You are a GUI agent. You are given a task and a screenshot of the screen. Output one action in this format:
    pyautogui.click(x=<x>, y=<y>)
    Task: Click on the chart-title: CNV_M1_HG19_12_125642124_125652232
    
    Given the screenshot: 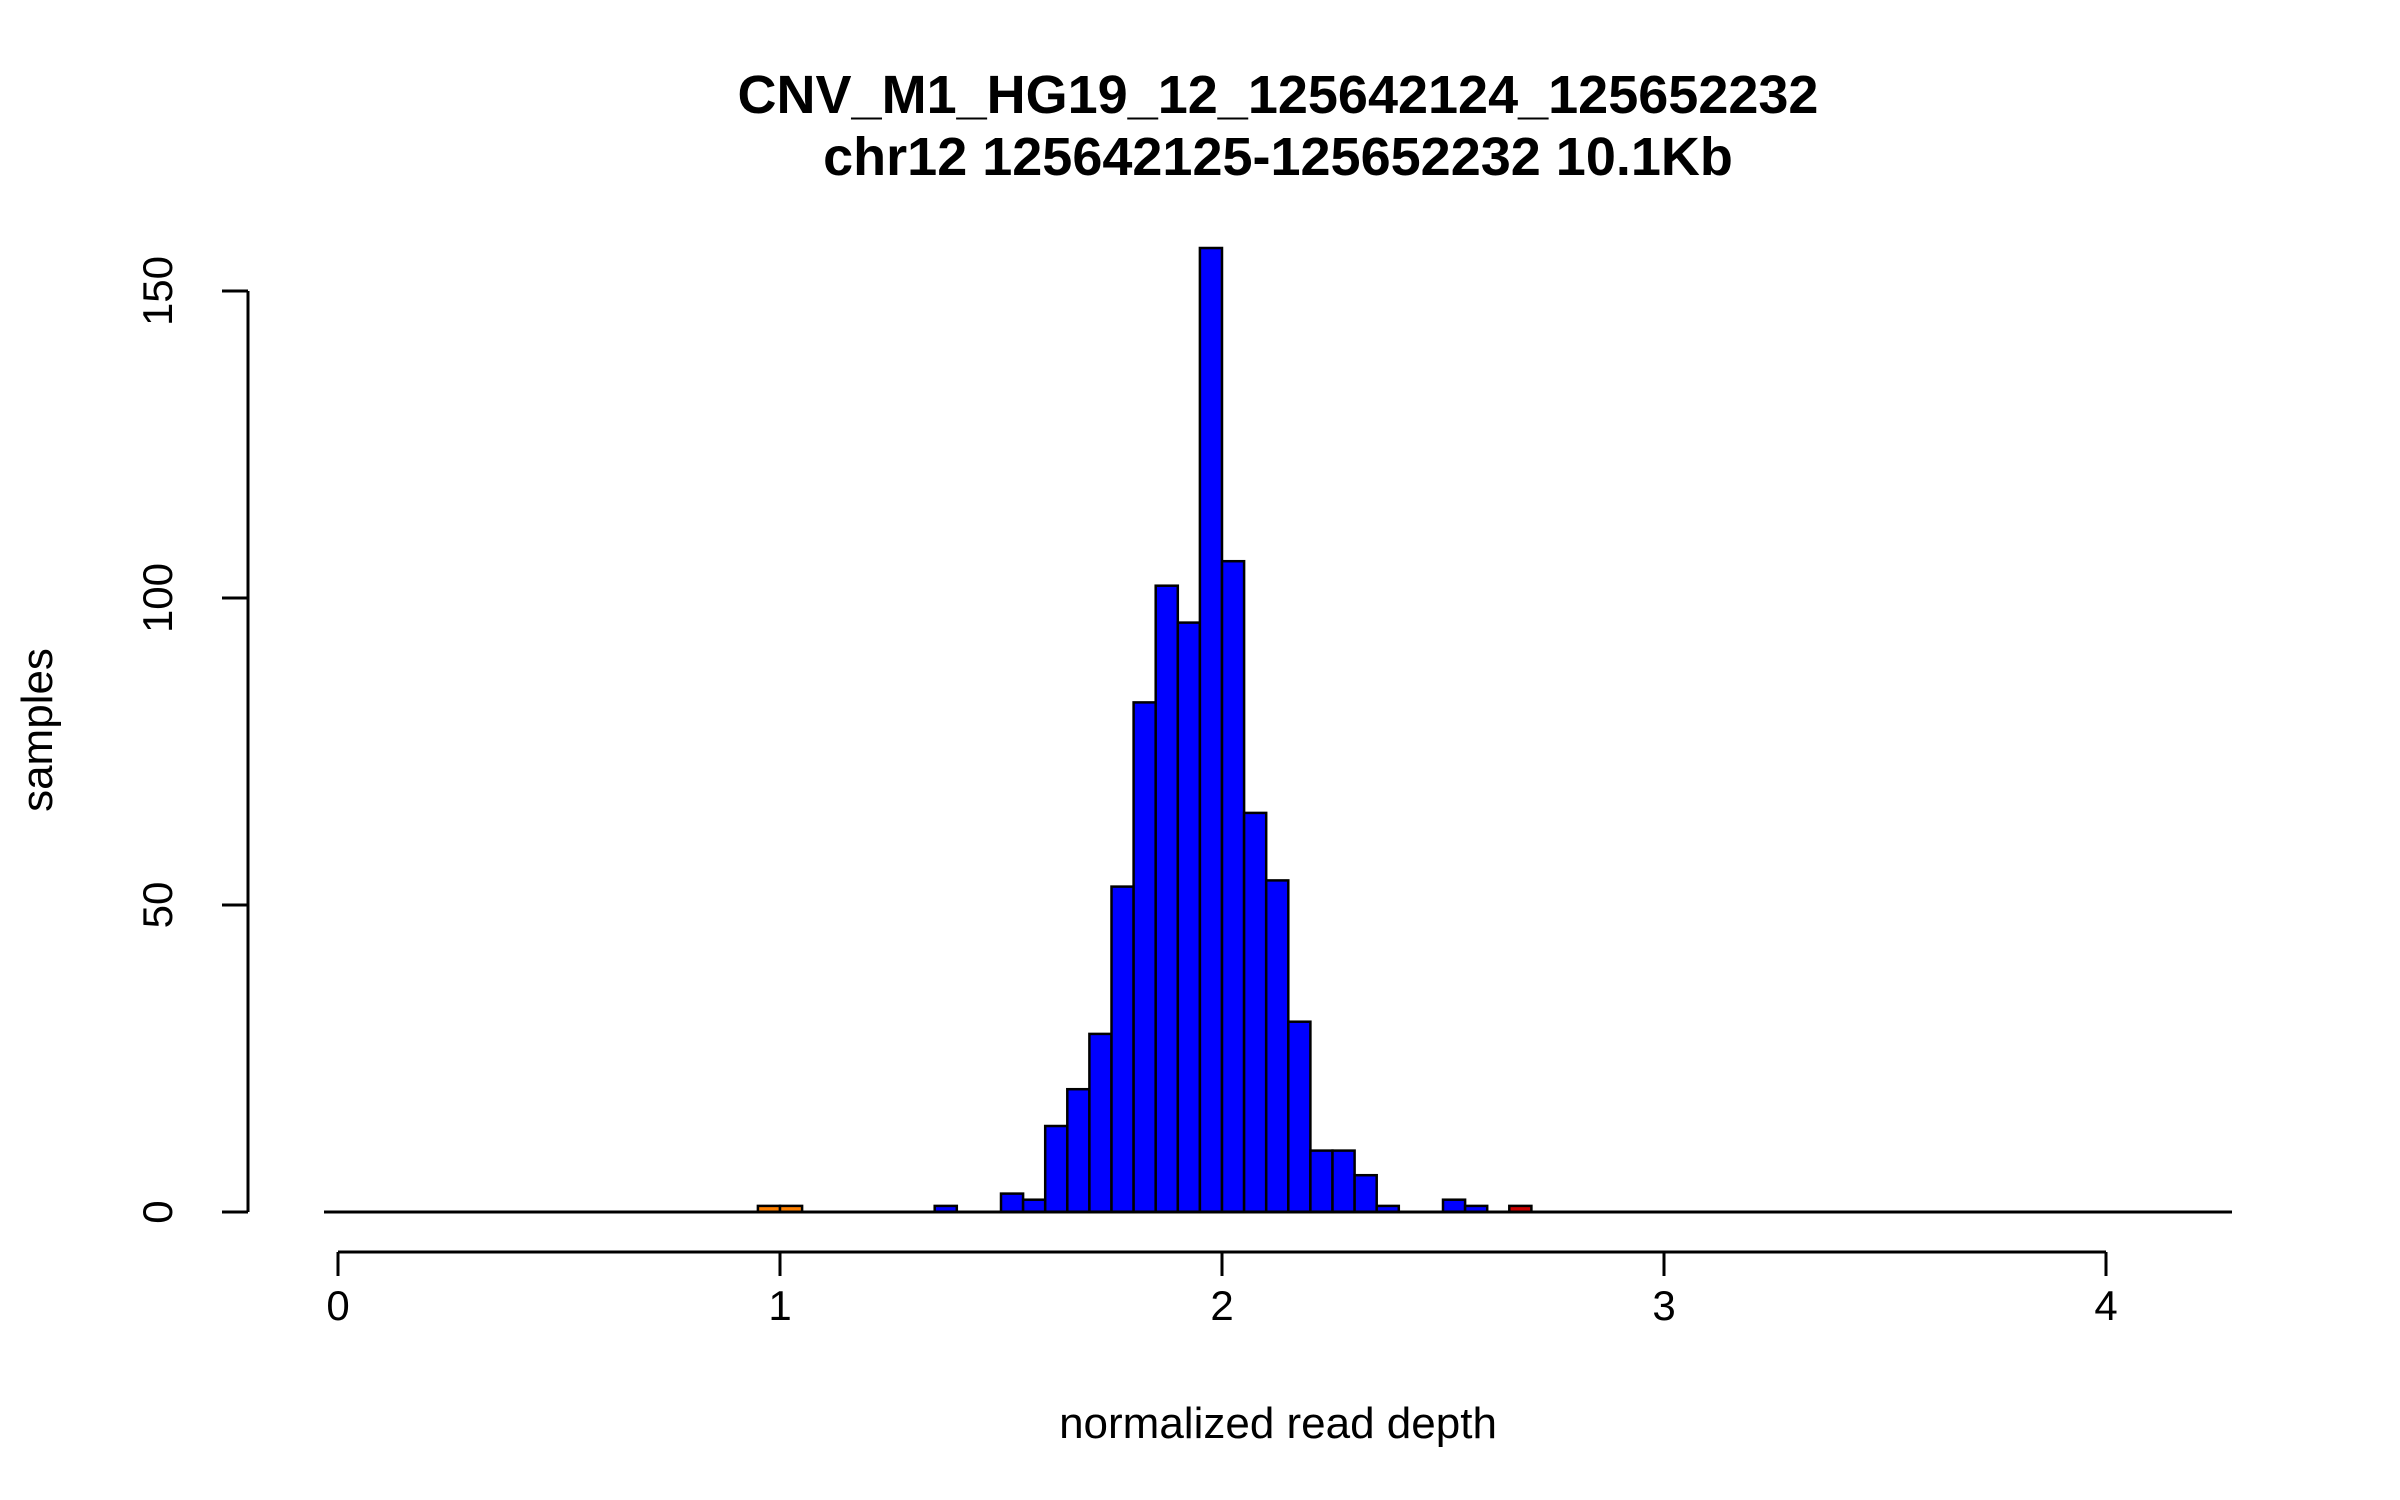 What is the action you would take?
    pyautogui.click(x=1278, y=95)
    